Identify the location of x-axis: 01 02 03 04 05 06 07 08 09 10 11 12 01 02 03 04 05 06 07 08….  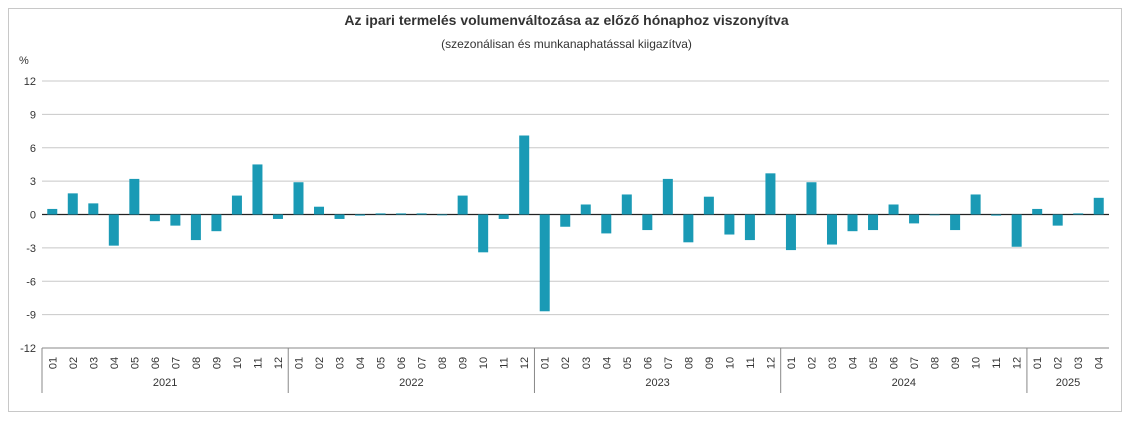
(575, 370).